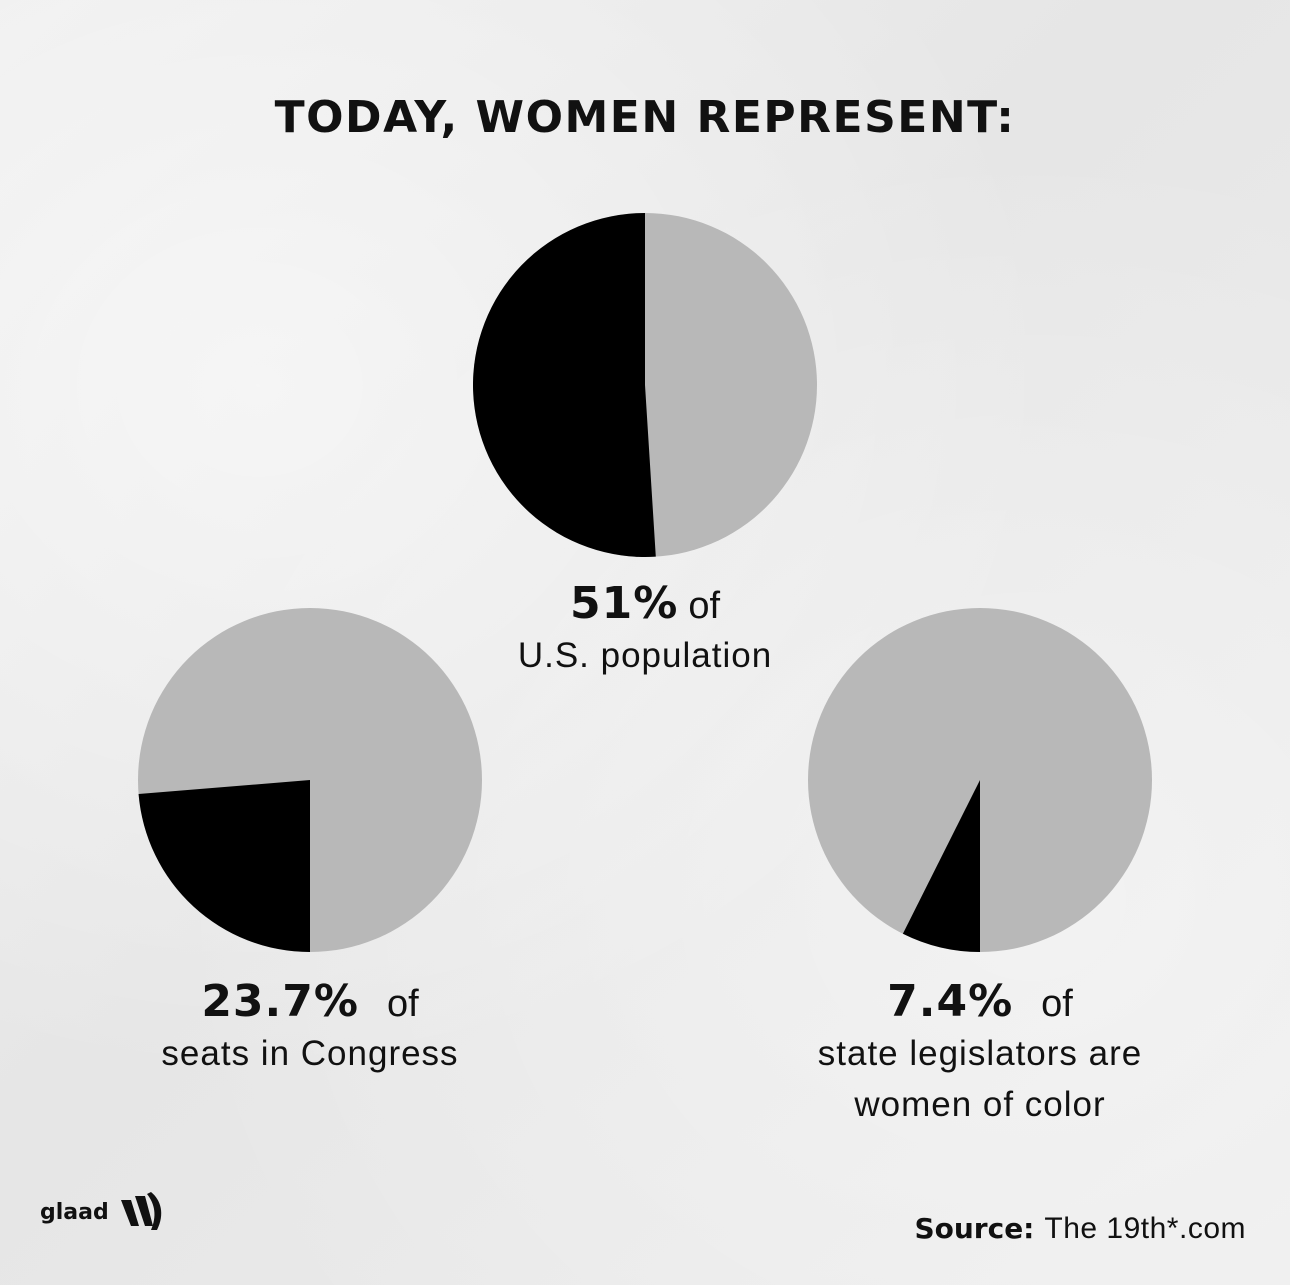 The width and height of the screenshot is (1290, 1285). I want to click on pie-legislators-women-slice, so click(941, 866).